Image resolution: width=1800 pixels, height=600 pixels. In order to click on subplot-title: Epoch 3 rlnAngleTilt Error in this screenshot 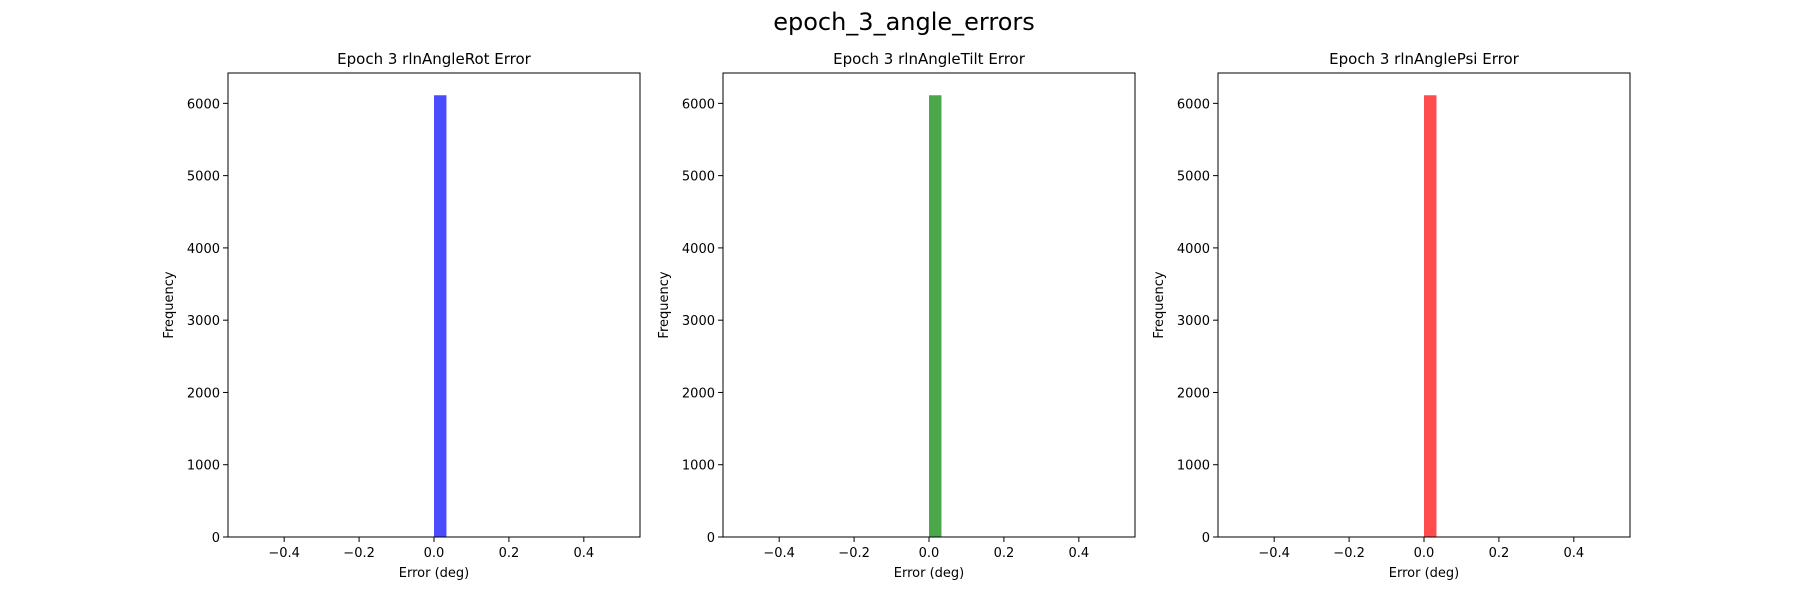, I will do `click(929, 59)`.